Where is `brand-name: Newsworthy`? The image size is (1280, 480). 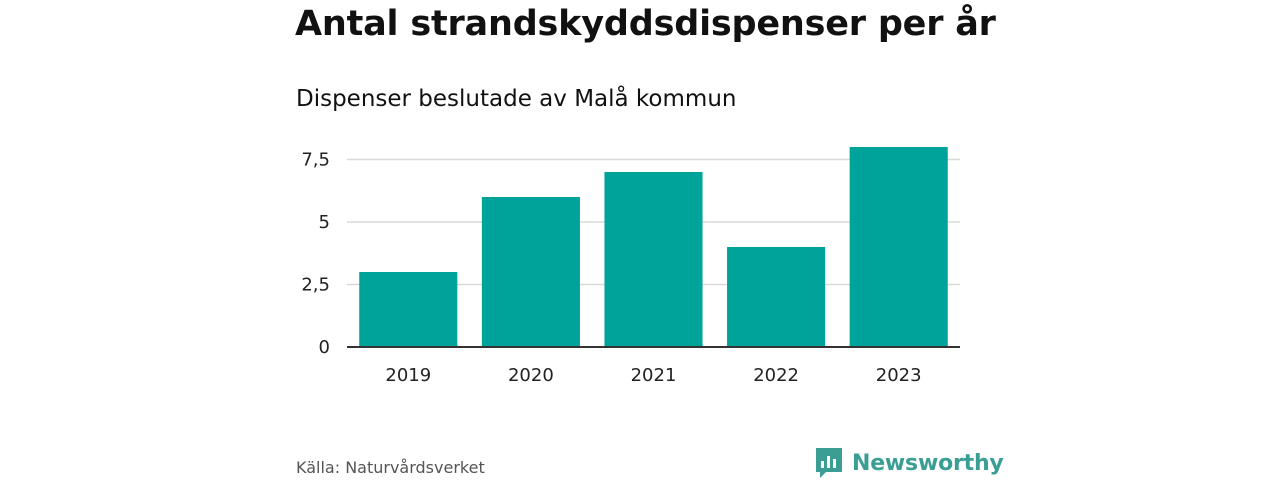
brand-name: Newsworthy is located at coordinates (928, 463).